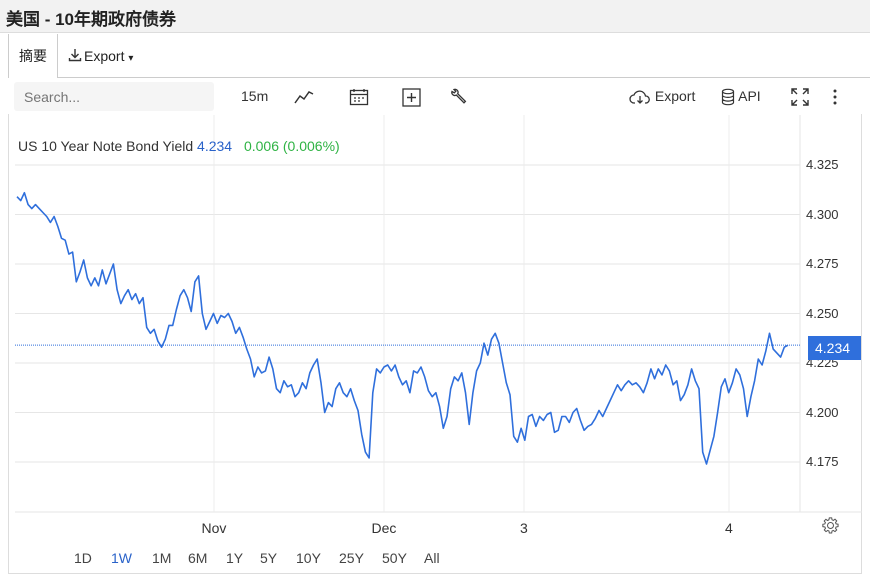 This screenshot has width=870, height=578. Describe the element at coordinates (822, 461) in the screenshot. I see `y-tick-label: 4.175` at that location.